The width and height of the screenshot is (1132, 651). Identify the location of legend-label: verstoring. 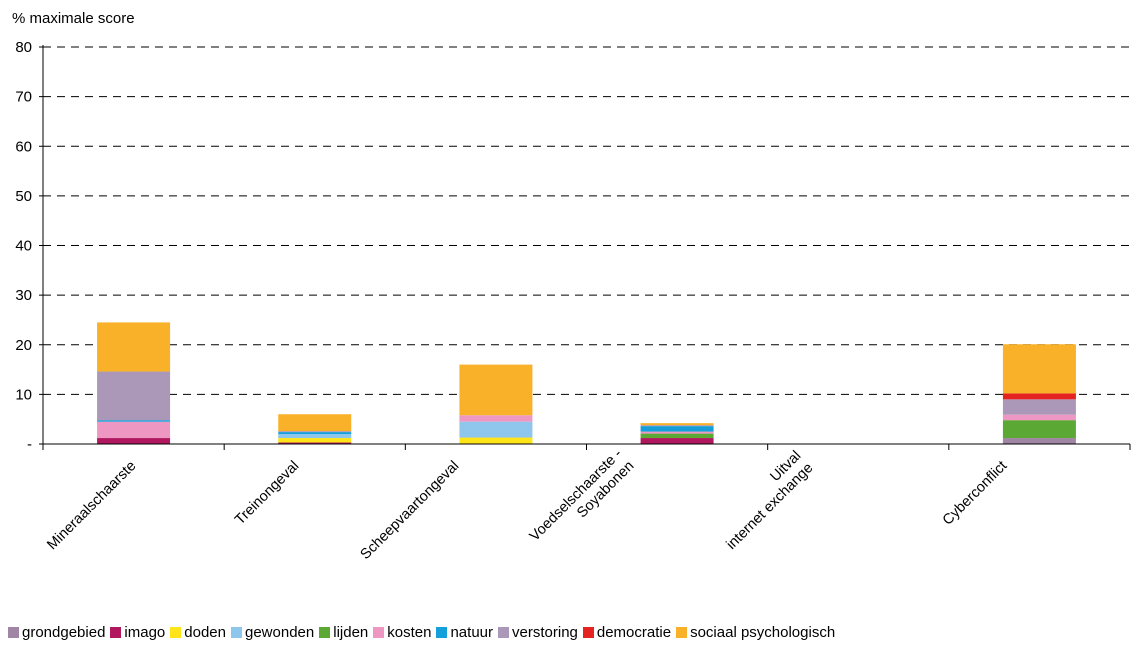
(545, 632).